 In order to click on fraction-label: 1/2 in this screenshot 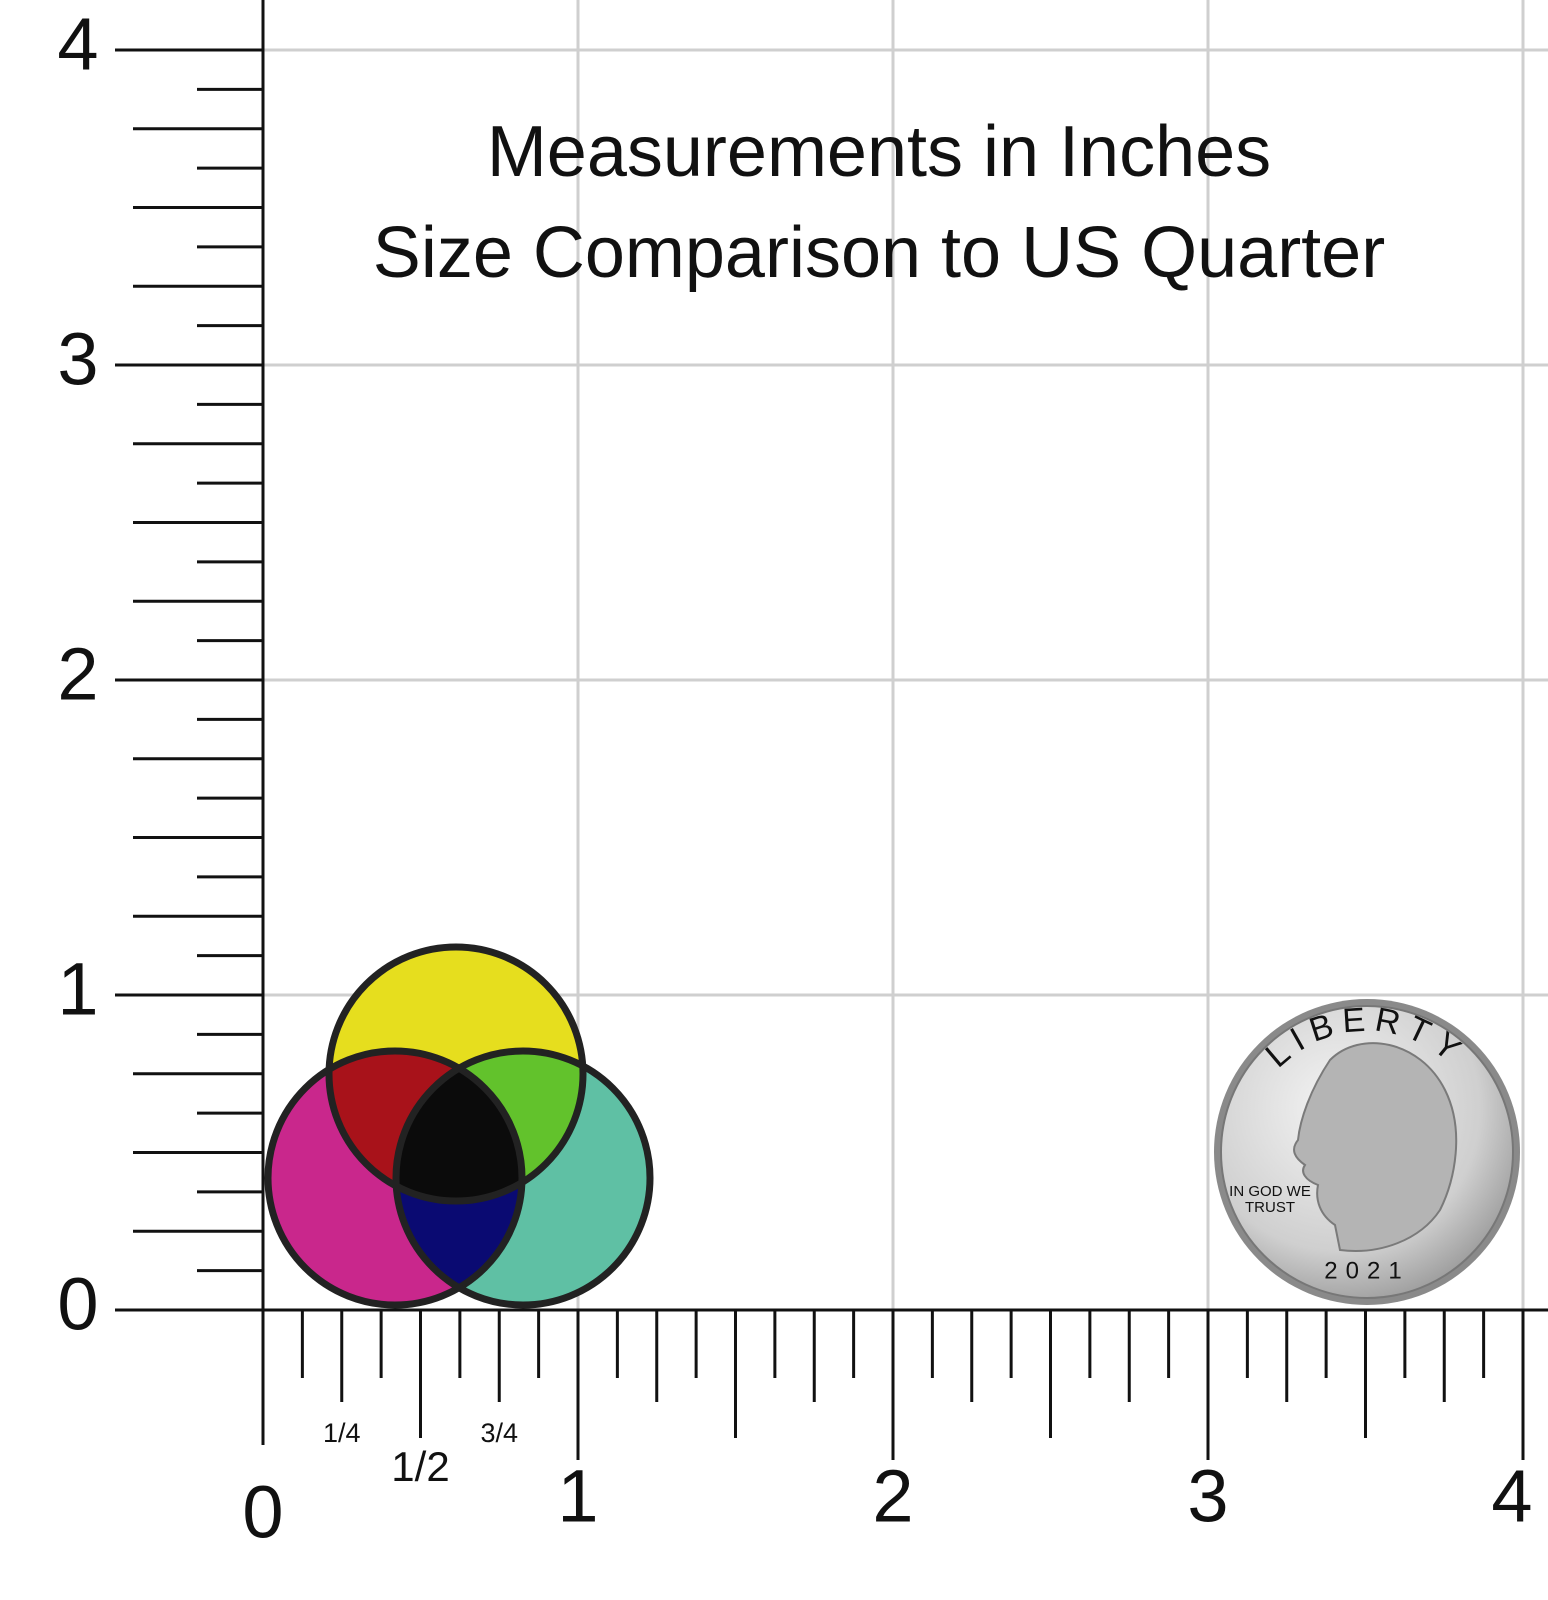, I will do `click(420, 1466)`.